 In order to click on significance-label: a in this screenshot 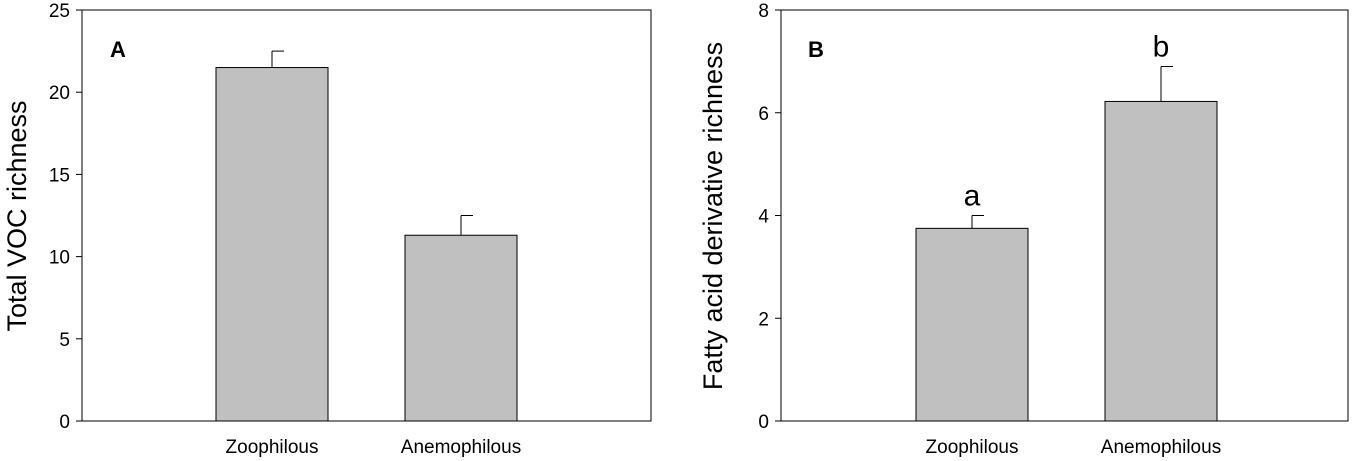, I will do `click(972, 196)`.